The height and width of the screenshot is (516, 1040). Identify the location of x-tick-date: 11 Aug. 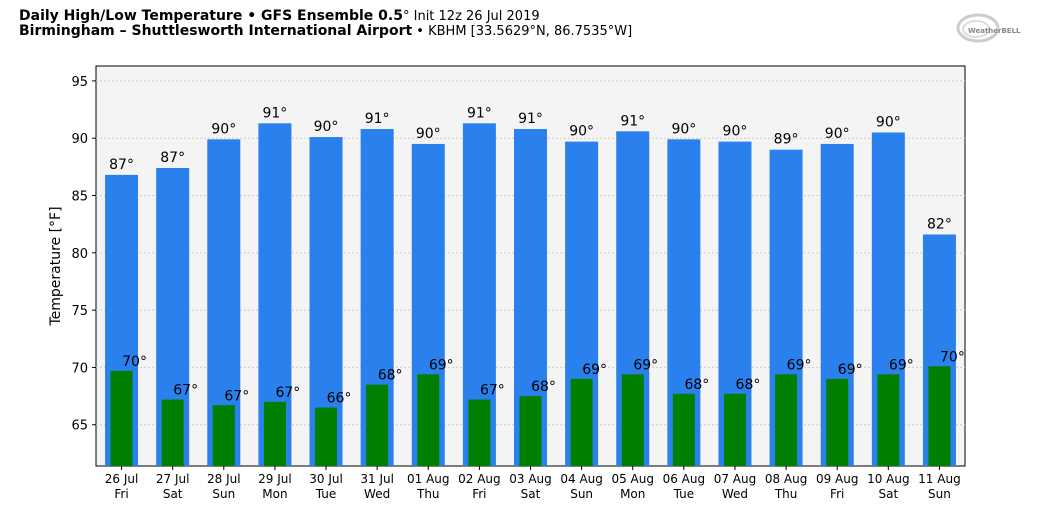
(939, 479).